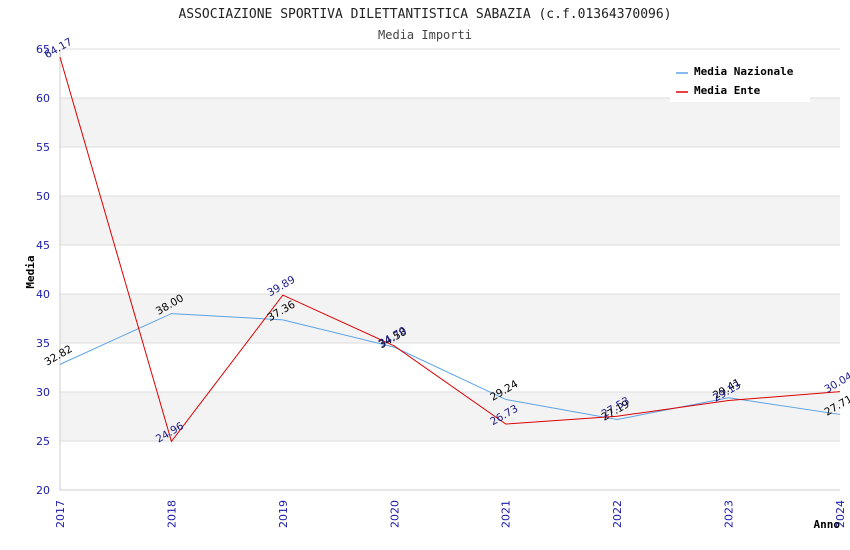 The width and height of the screenshot is (850, 550). Describe the element at coordinates (43, 343) in the screenshot. I see `y-tick-label: 35` at that location.